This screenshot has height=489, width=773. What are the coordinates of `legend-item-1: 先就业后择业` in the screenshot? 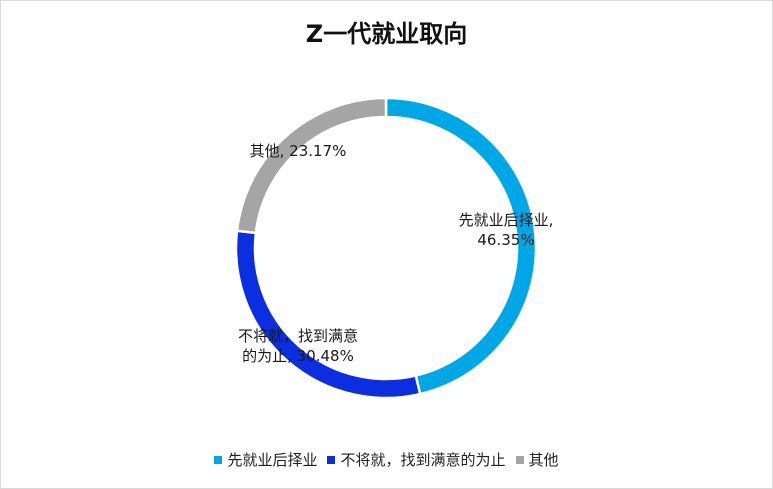 It's located at (265, 459).